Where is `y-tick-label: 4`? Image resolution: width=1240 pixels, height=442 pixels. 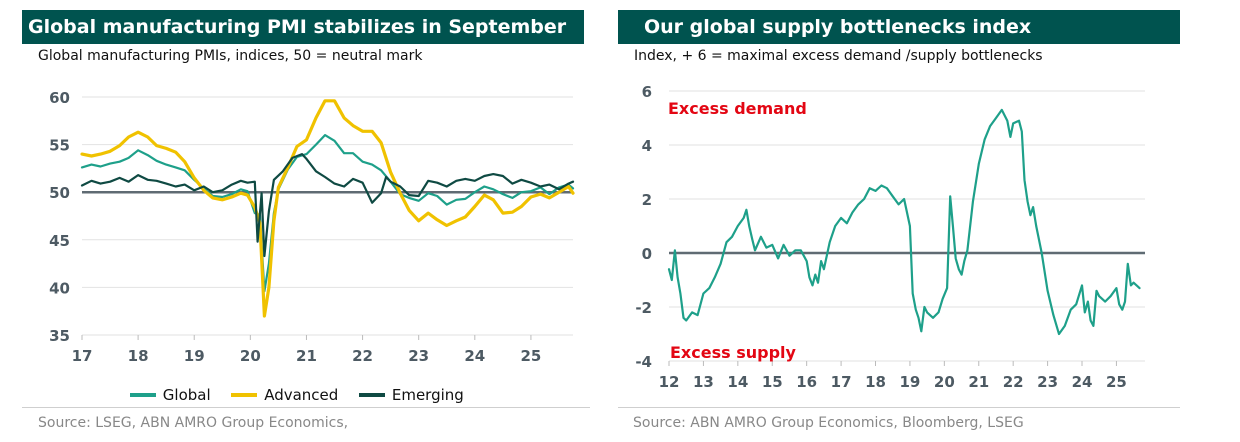
y-tick-label: 4 is located at coordinates (647, 146).